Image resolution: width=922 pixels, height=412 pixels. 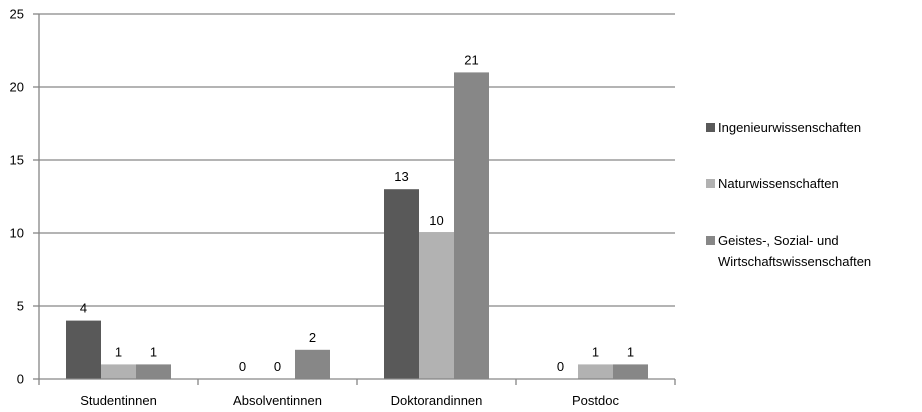 I want to click on legend-label: Geistes-, Sozial- und, so click(x=778, y=240).